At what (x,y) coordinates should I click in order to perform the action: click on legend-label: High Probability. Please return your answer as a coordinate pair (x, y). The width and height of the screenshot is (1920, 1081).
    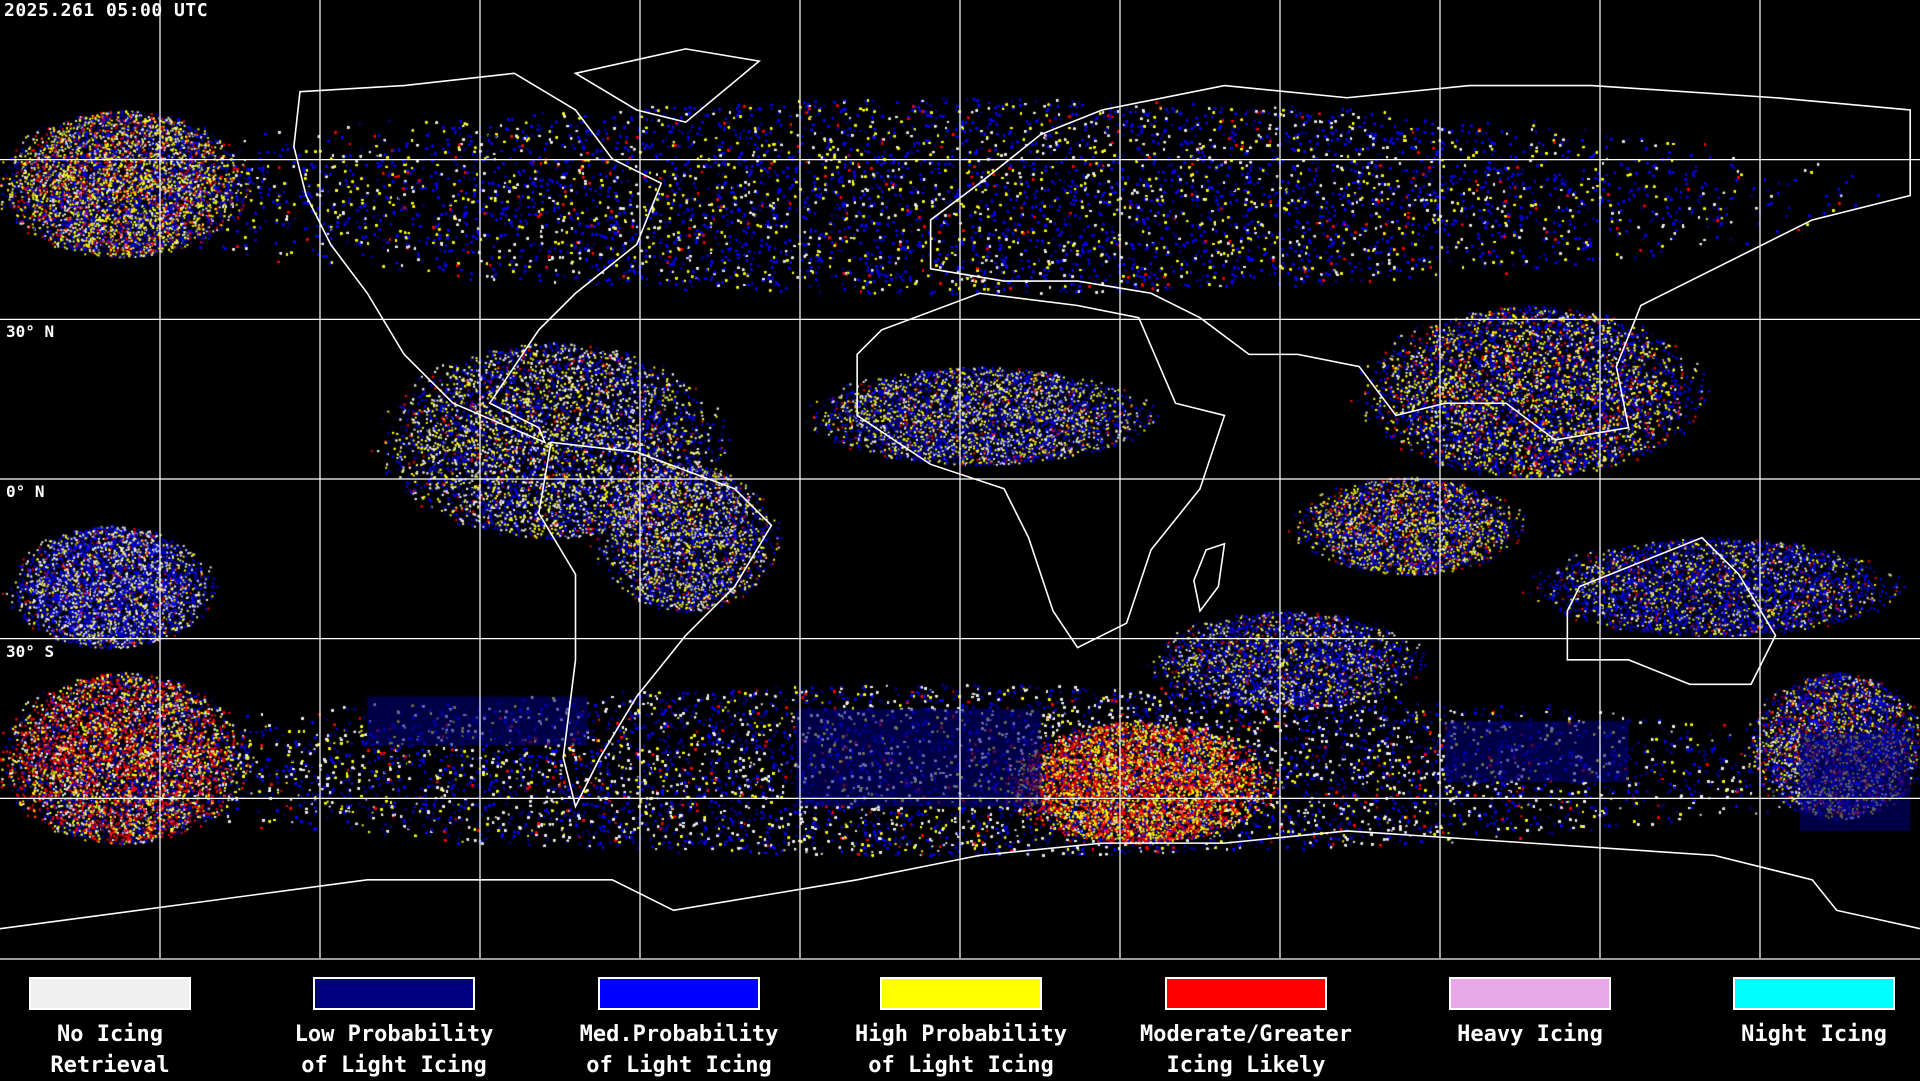
    Looking at the image, I should click on (961, 1034).